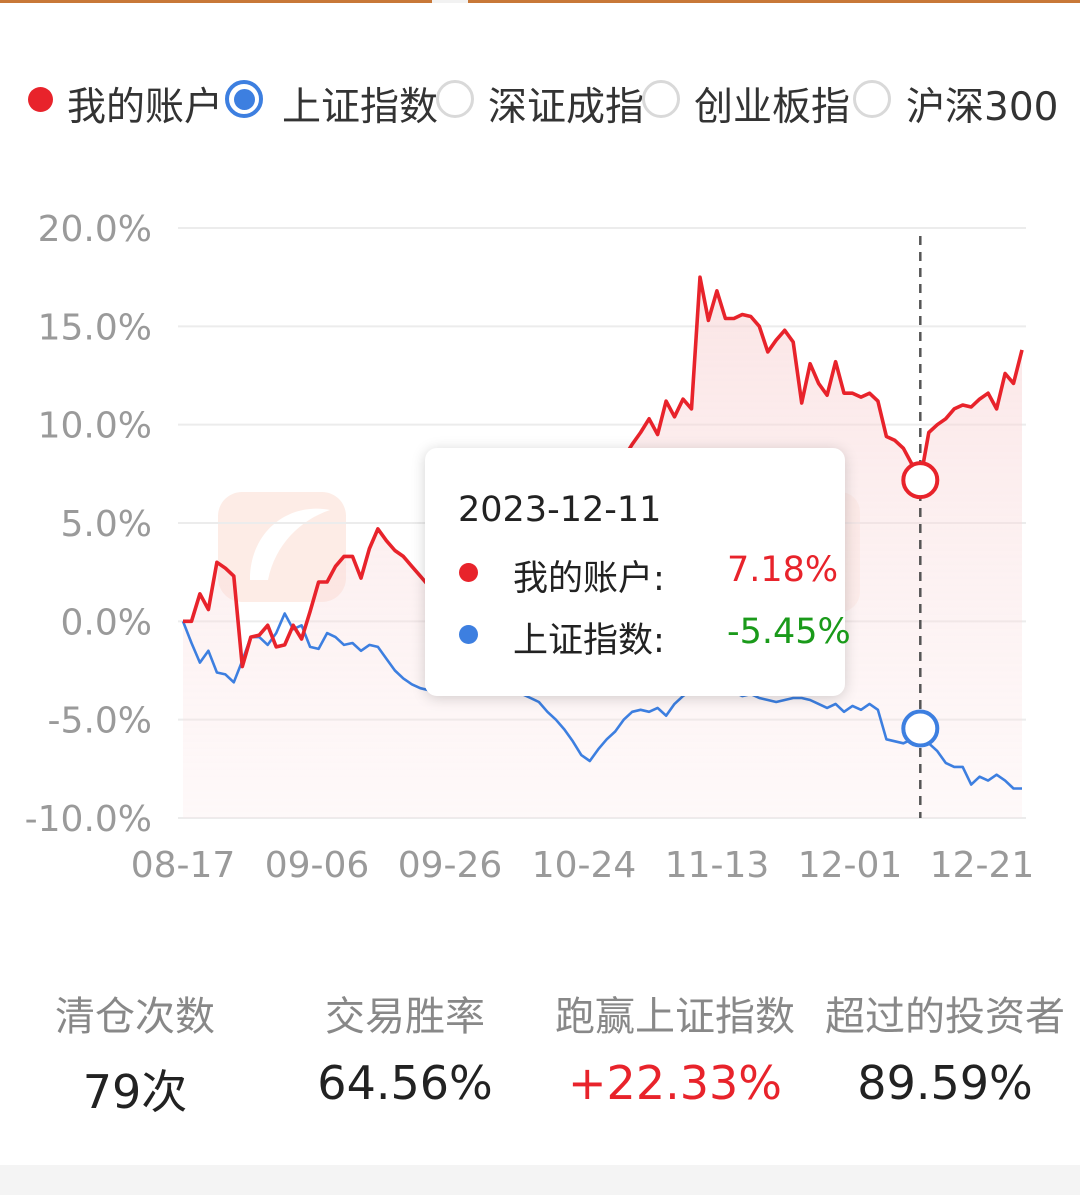 The height and width of the screenshot is (1195, 1080). I want to click on y-tick-label: 10.0%, so click(95, 426).